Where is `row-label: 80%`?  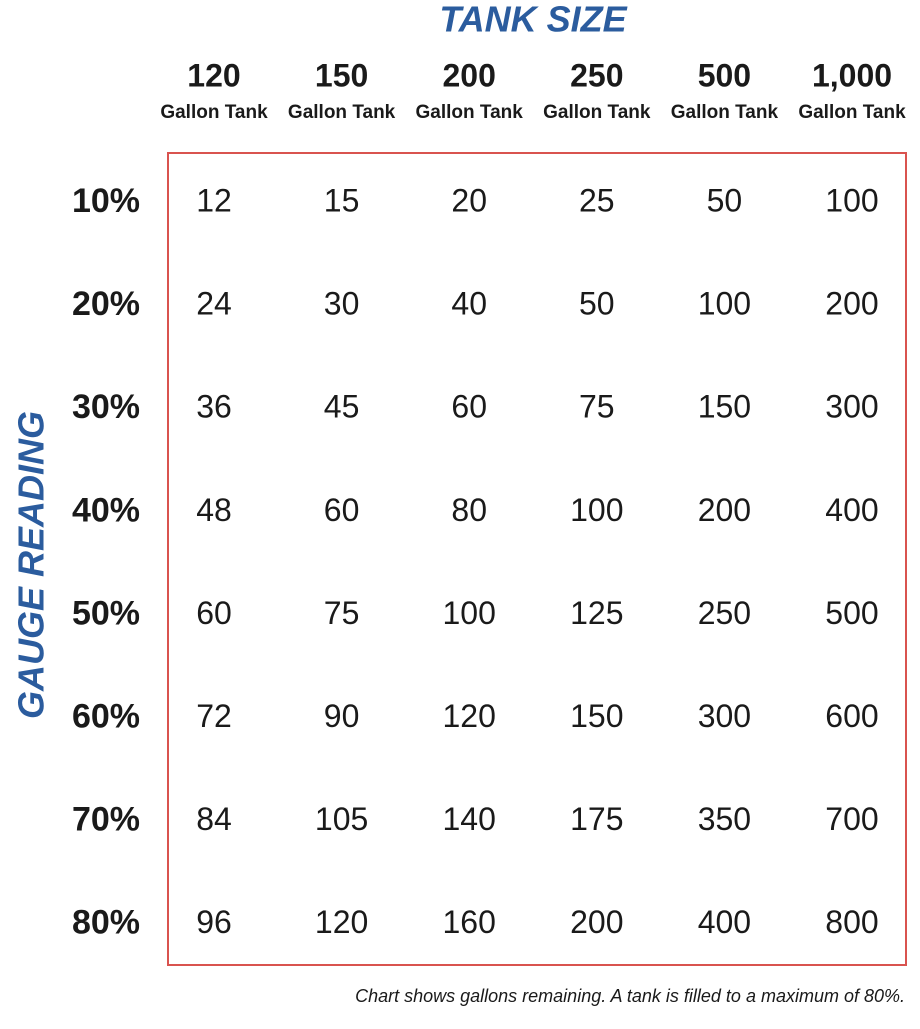 row-label: 80% is located at coordinates (106, 923).